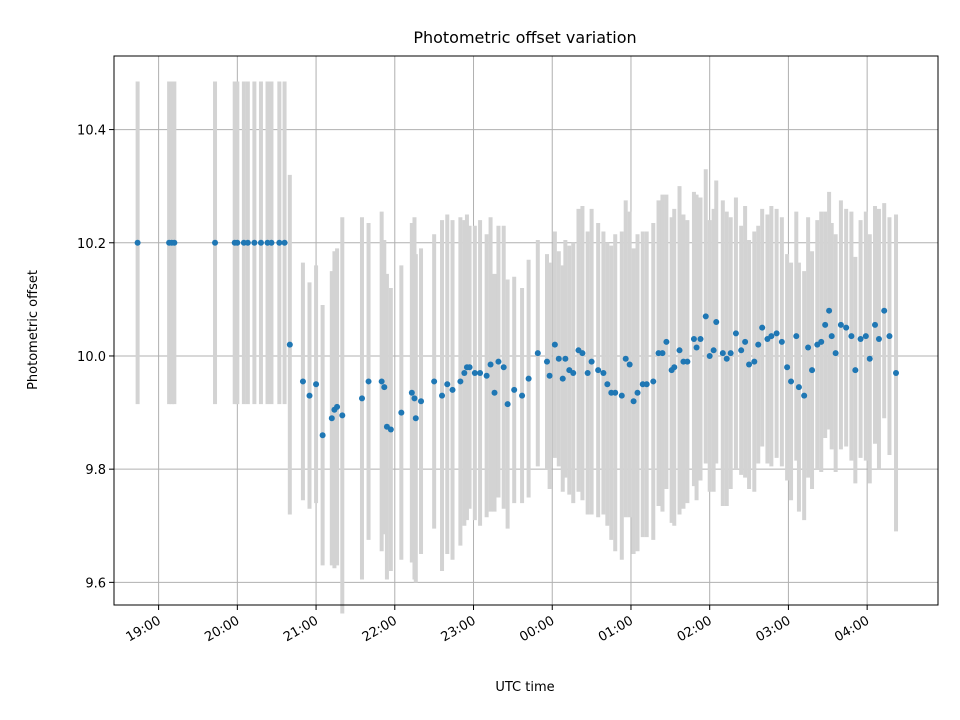 The height and width of the screenshot is (720, 960). Describe the element at coordinates (91, 357) in the screenshot. I see `y-tick-label: 10.0` at that location.